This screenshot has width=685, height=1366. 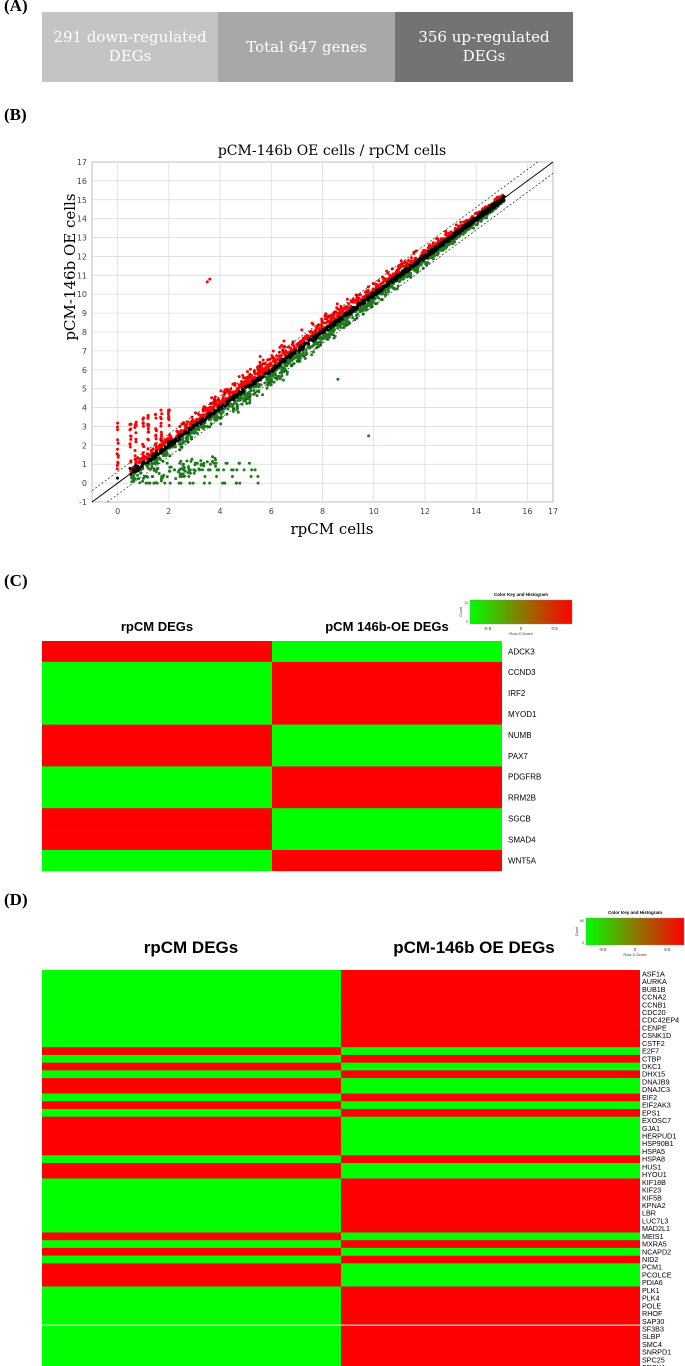 I want to click on heatmap-row-label: PDGFRB, so click(x=524, y=777).